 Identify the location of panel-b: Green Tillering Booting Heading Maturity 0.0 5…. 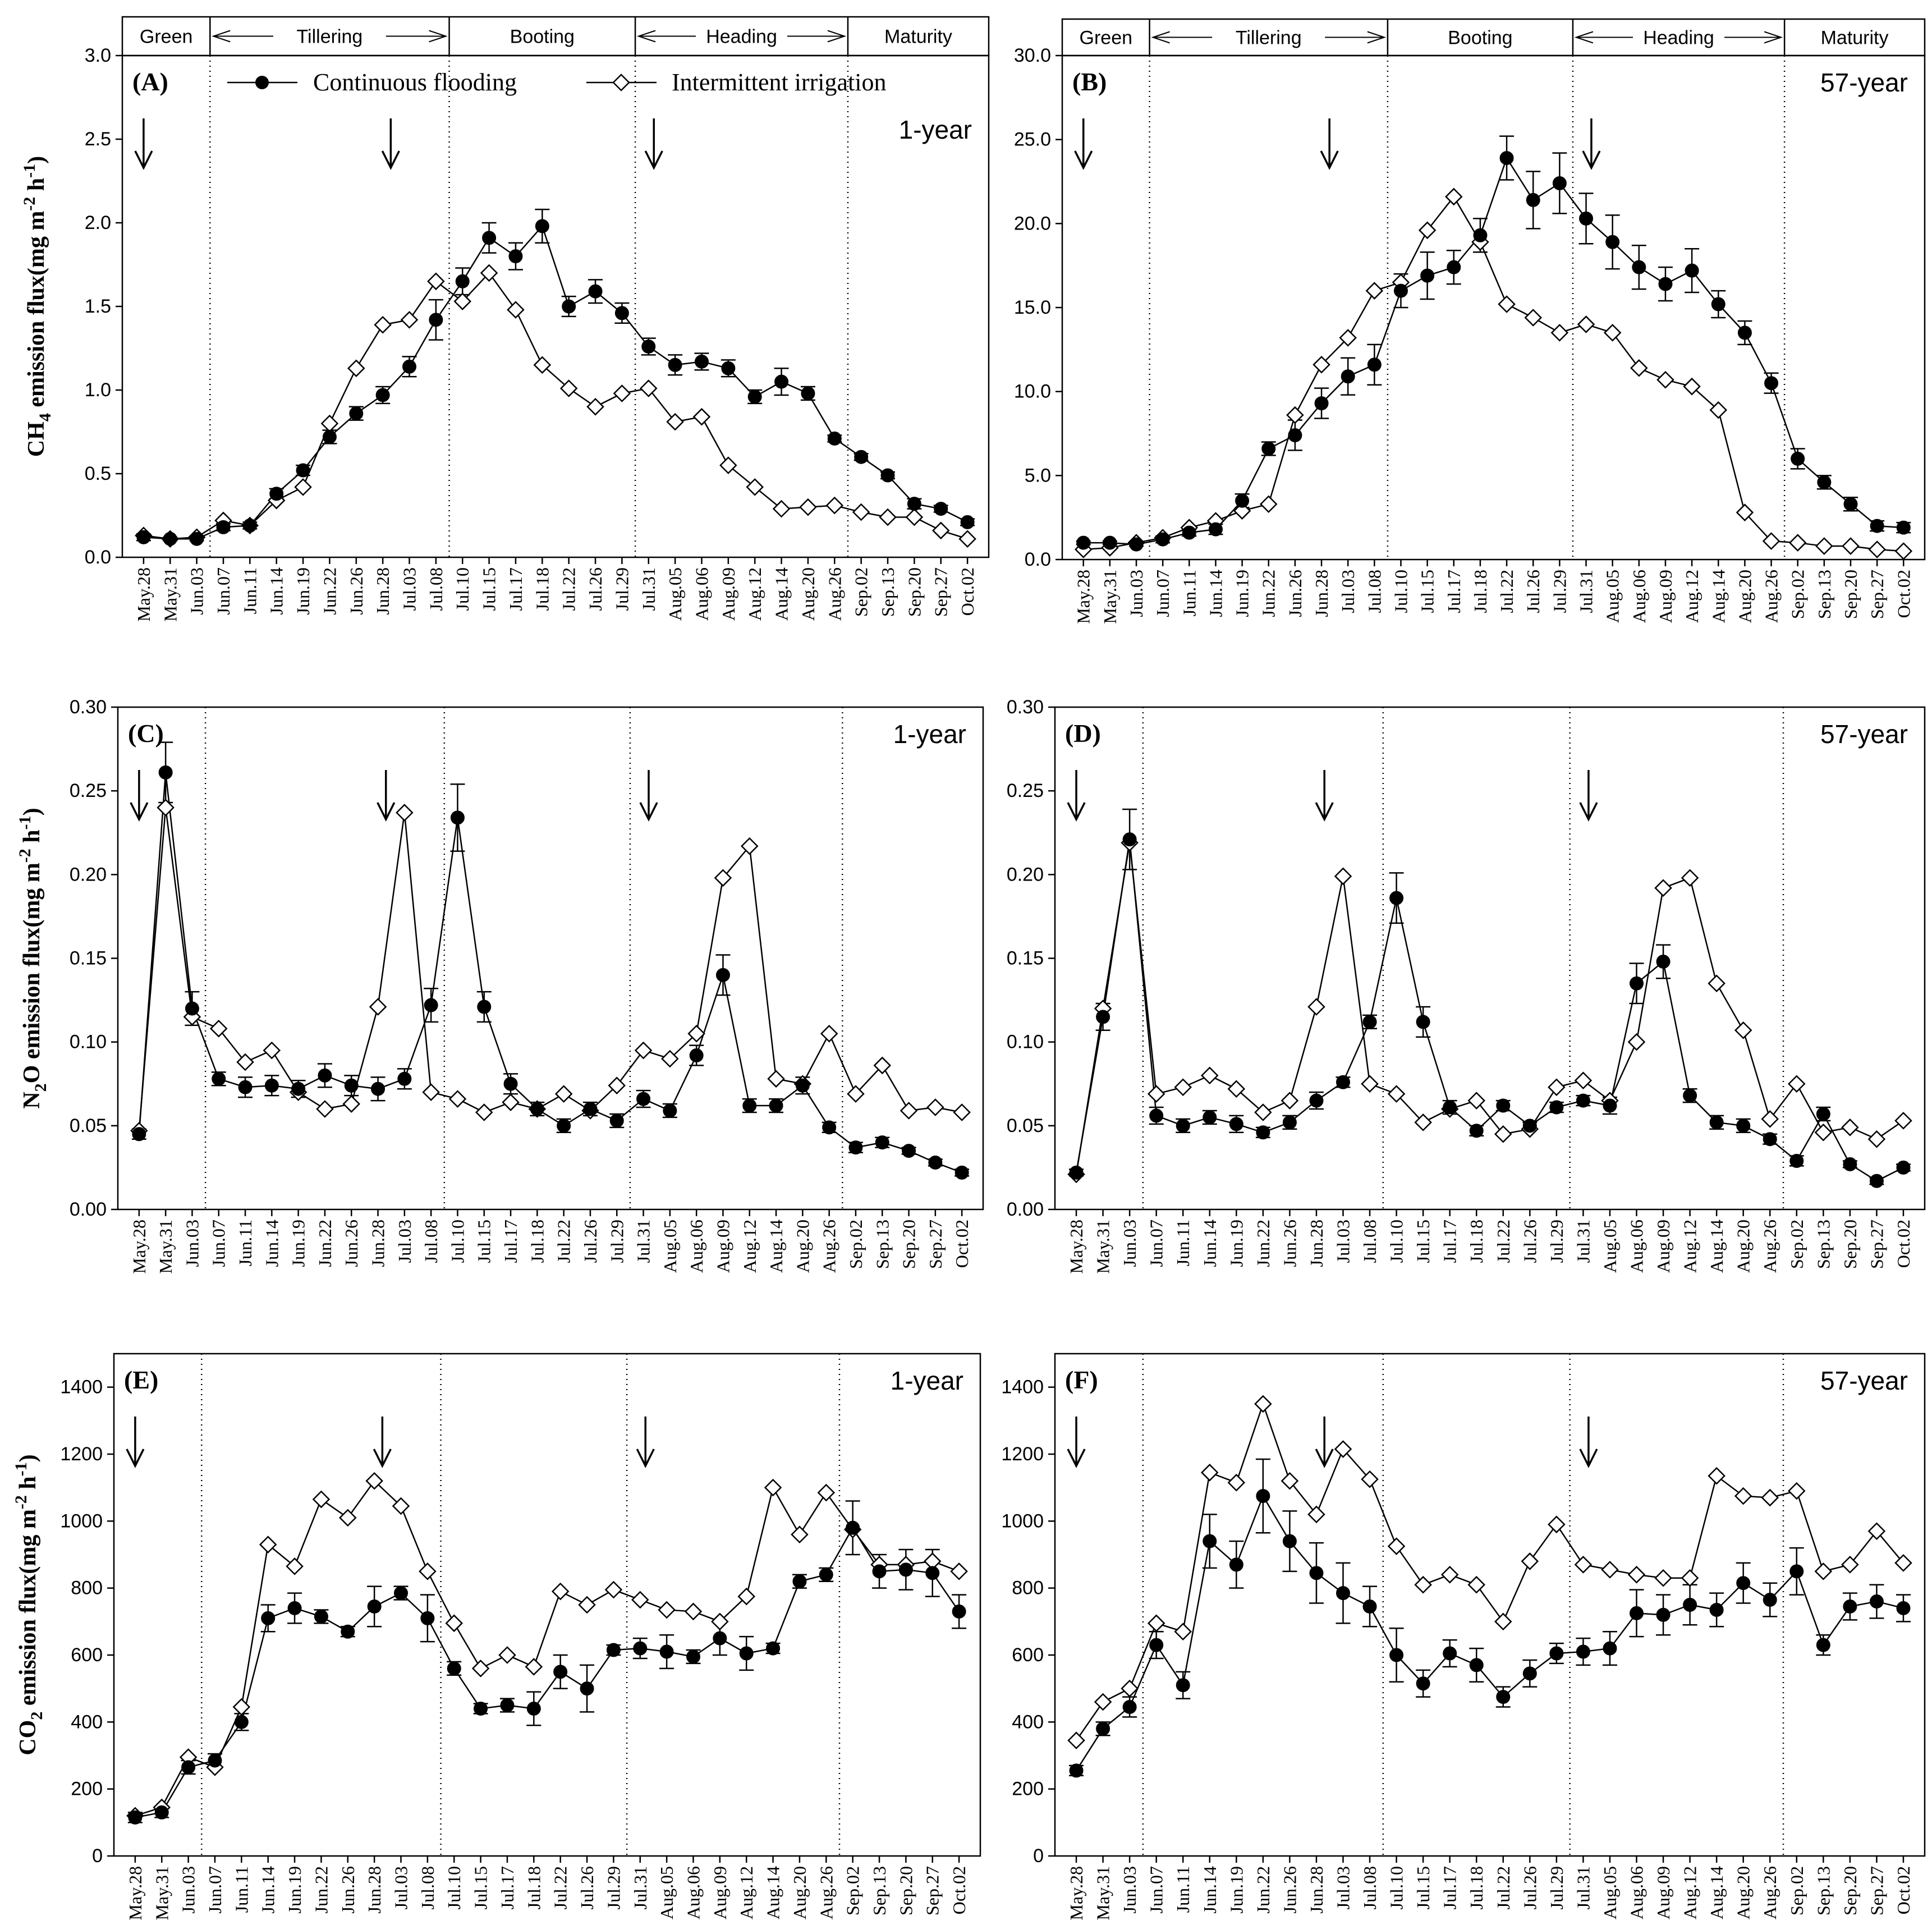
(1470, 321).